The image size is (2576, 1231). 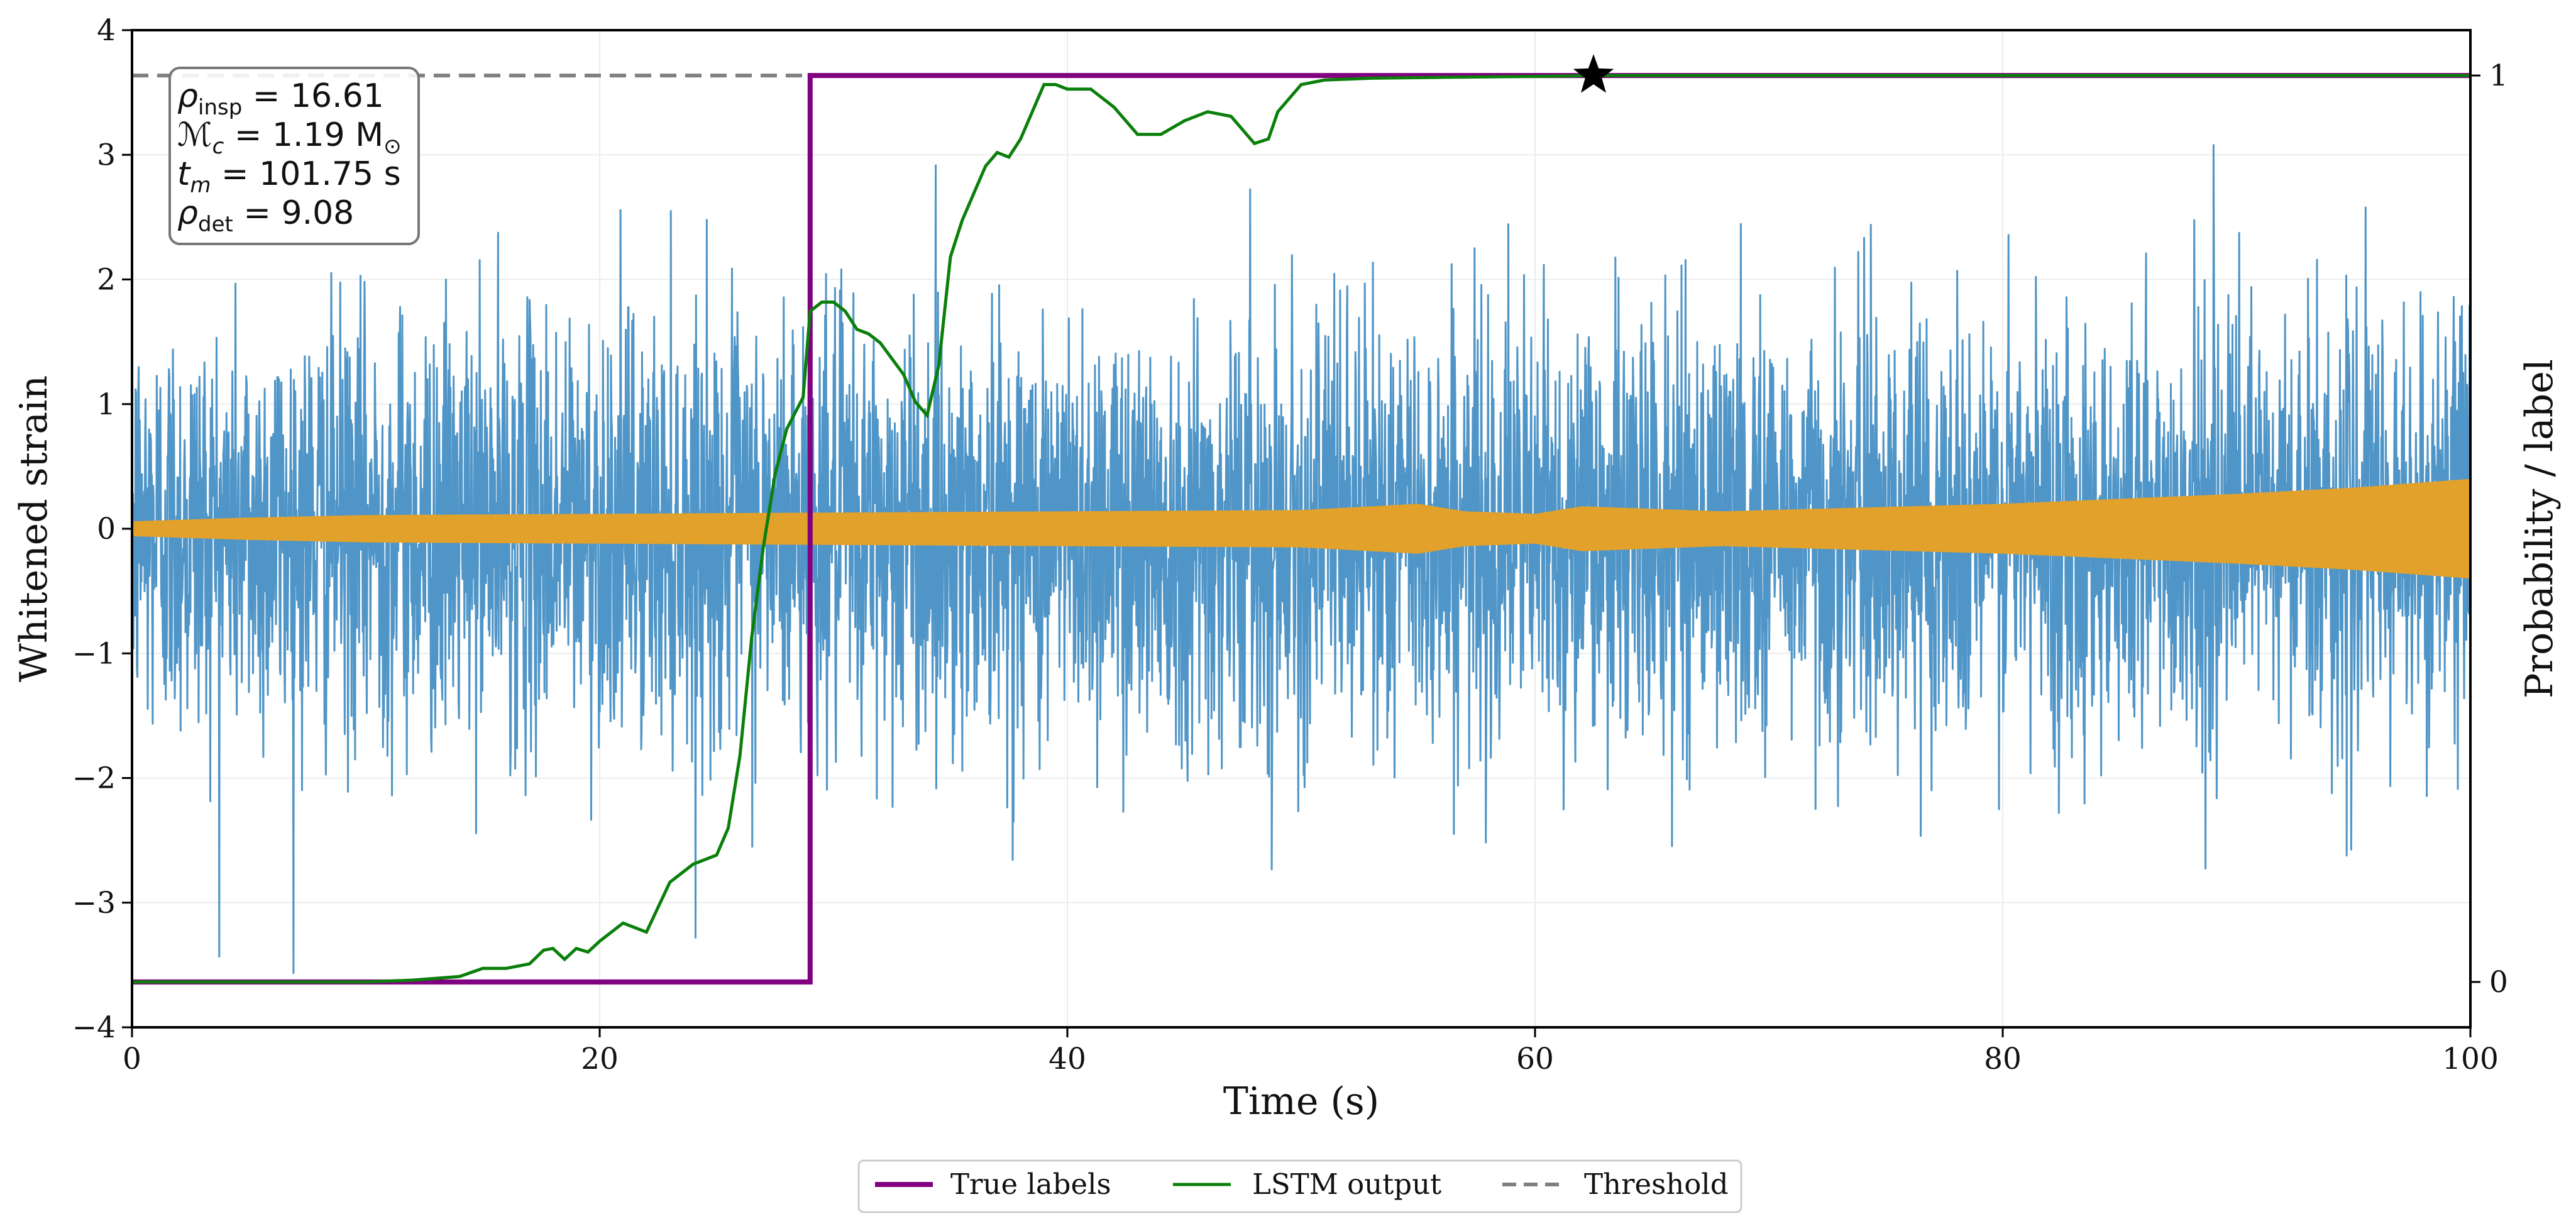 What do you see at coordinates (132, 1059) in the screenshot?
I see `x-tick-label: 0` at bounding box center [132, 1059].